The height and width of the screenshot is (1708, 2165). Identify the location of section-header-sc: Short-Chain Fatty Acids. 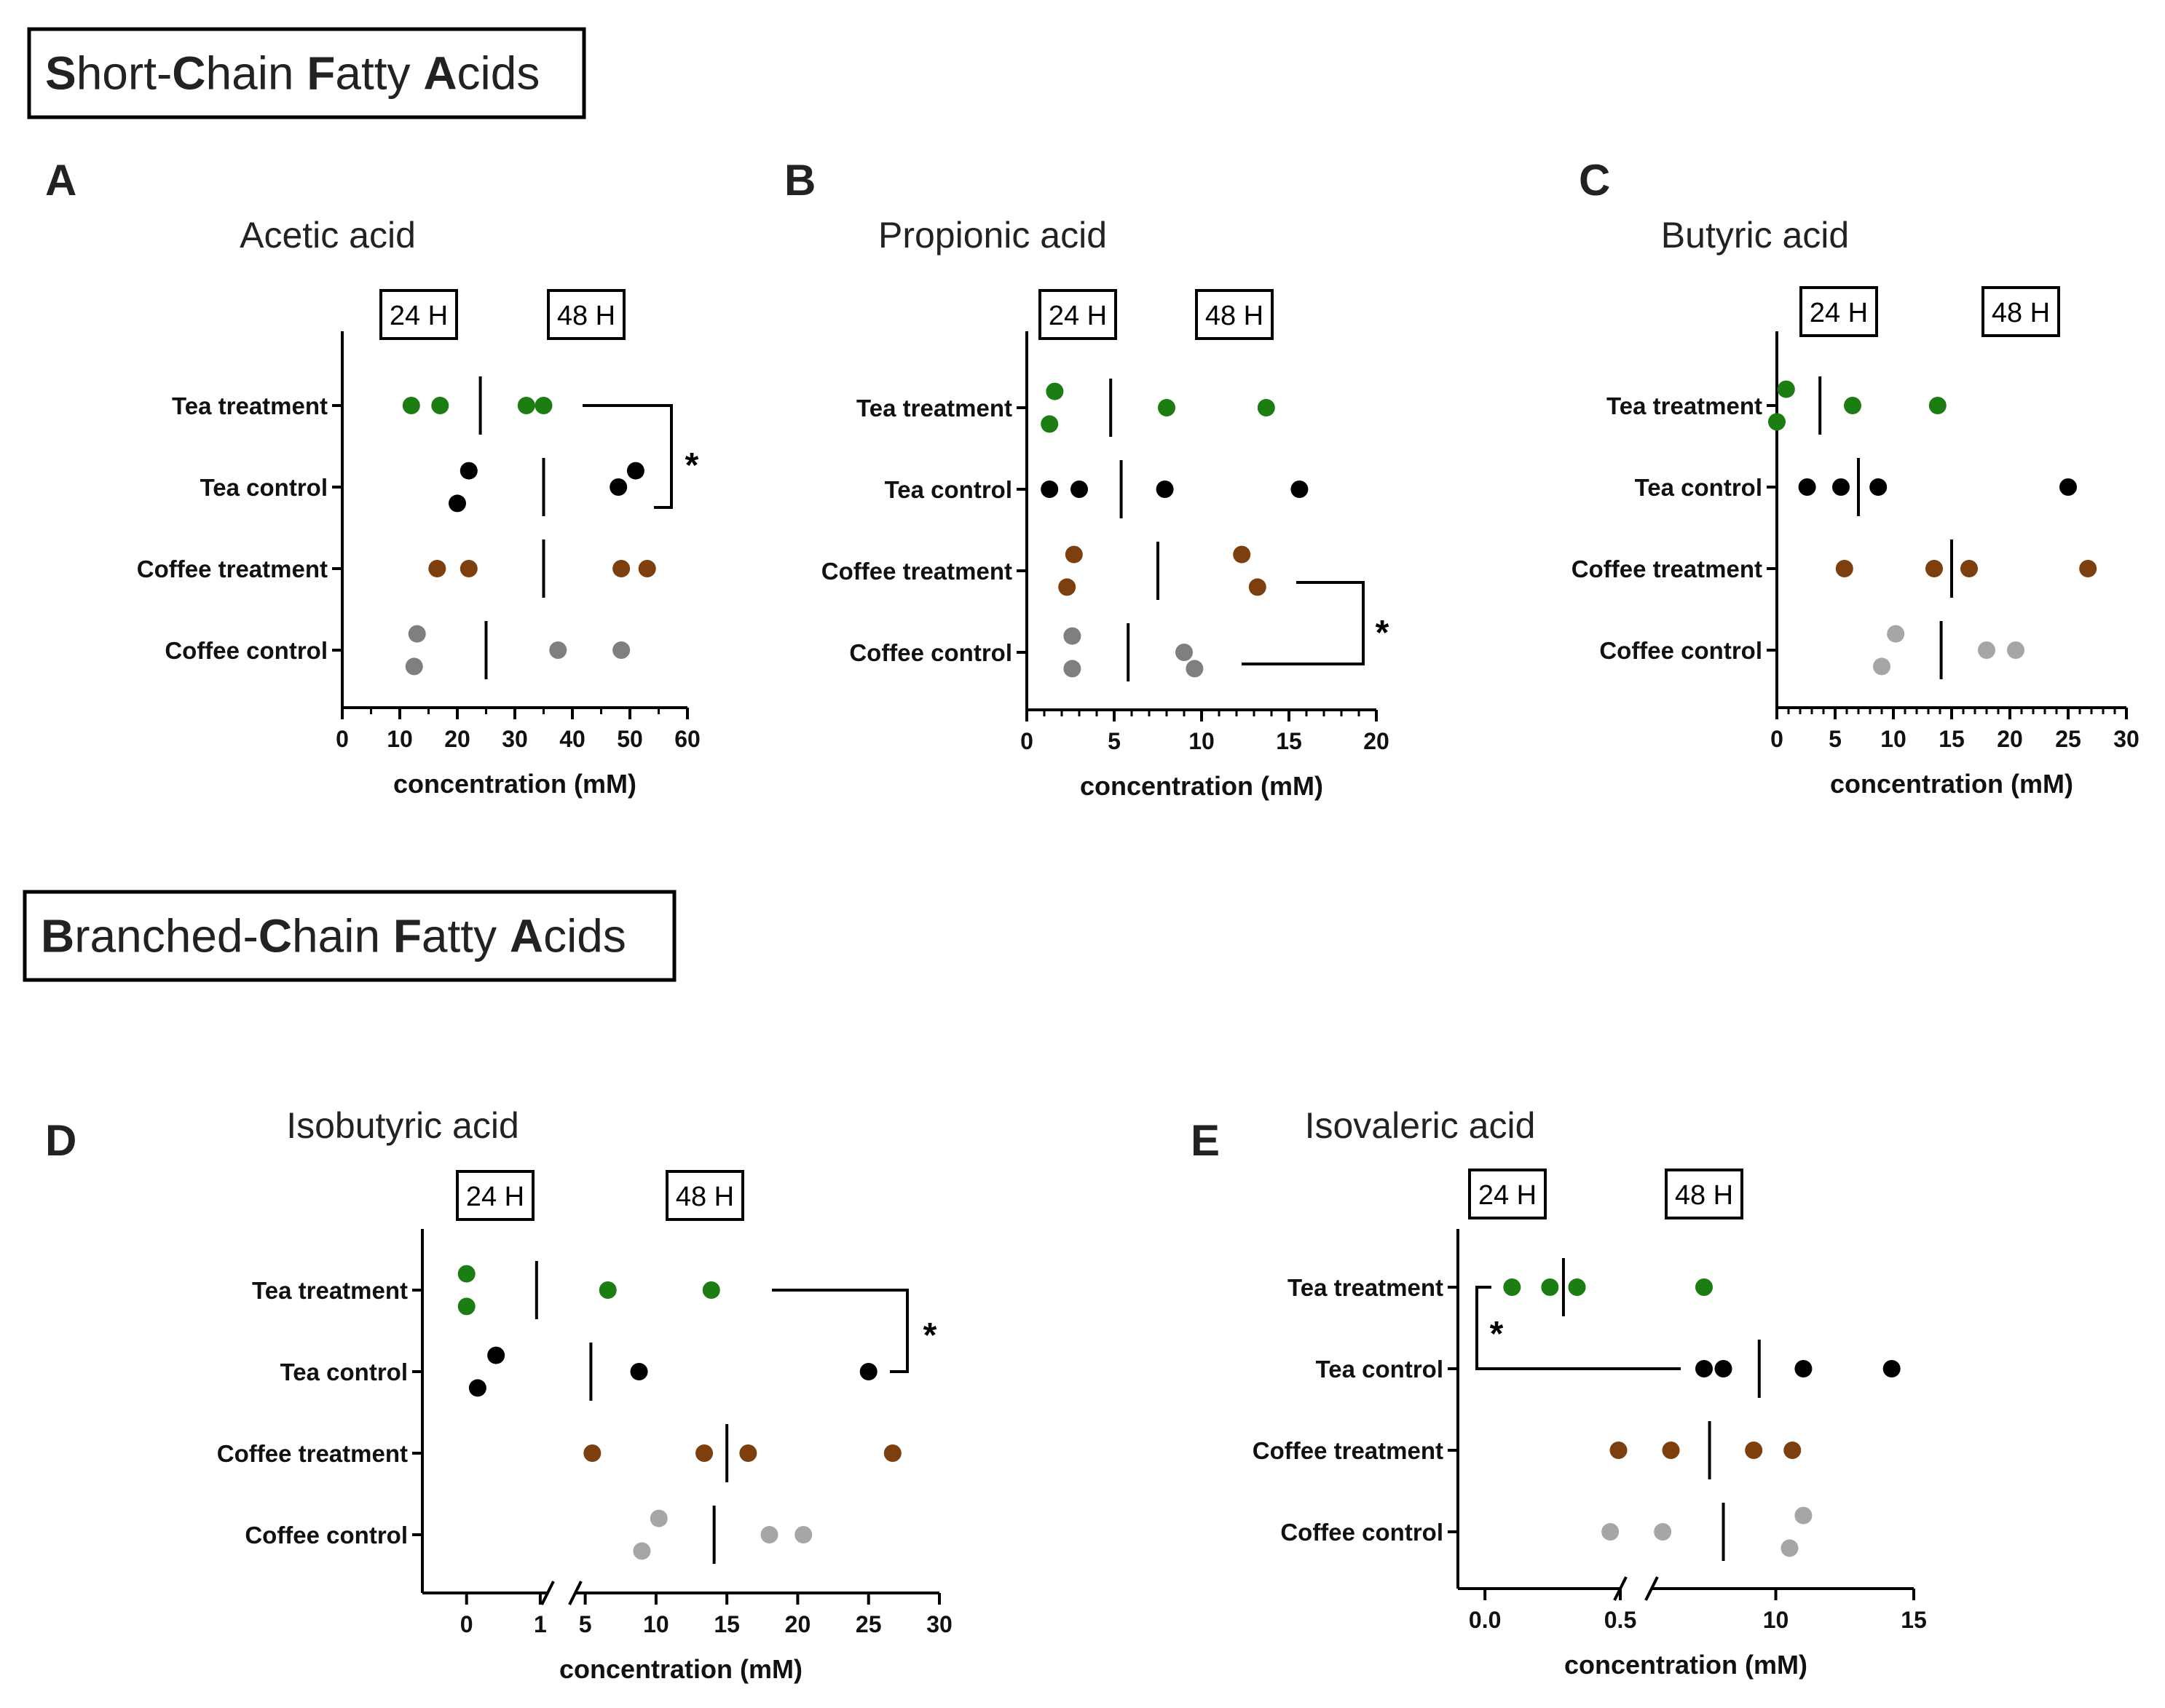
(306, 73).